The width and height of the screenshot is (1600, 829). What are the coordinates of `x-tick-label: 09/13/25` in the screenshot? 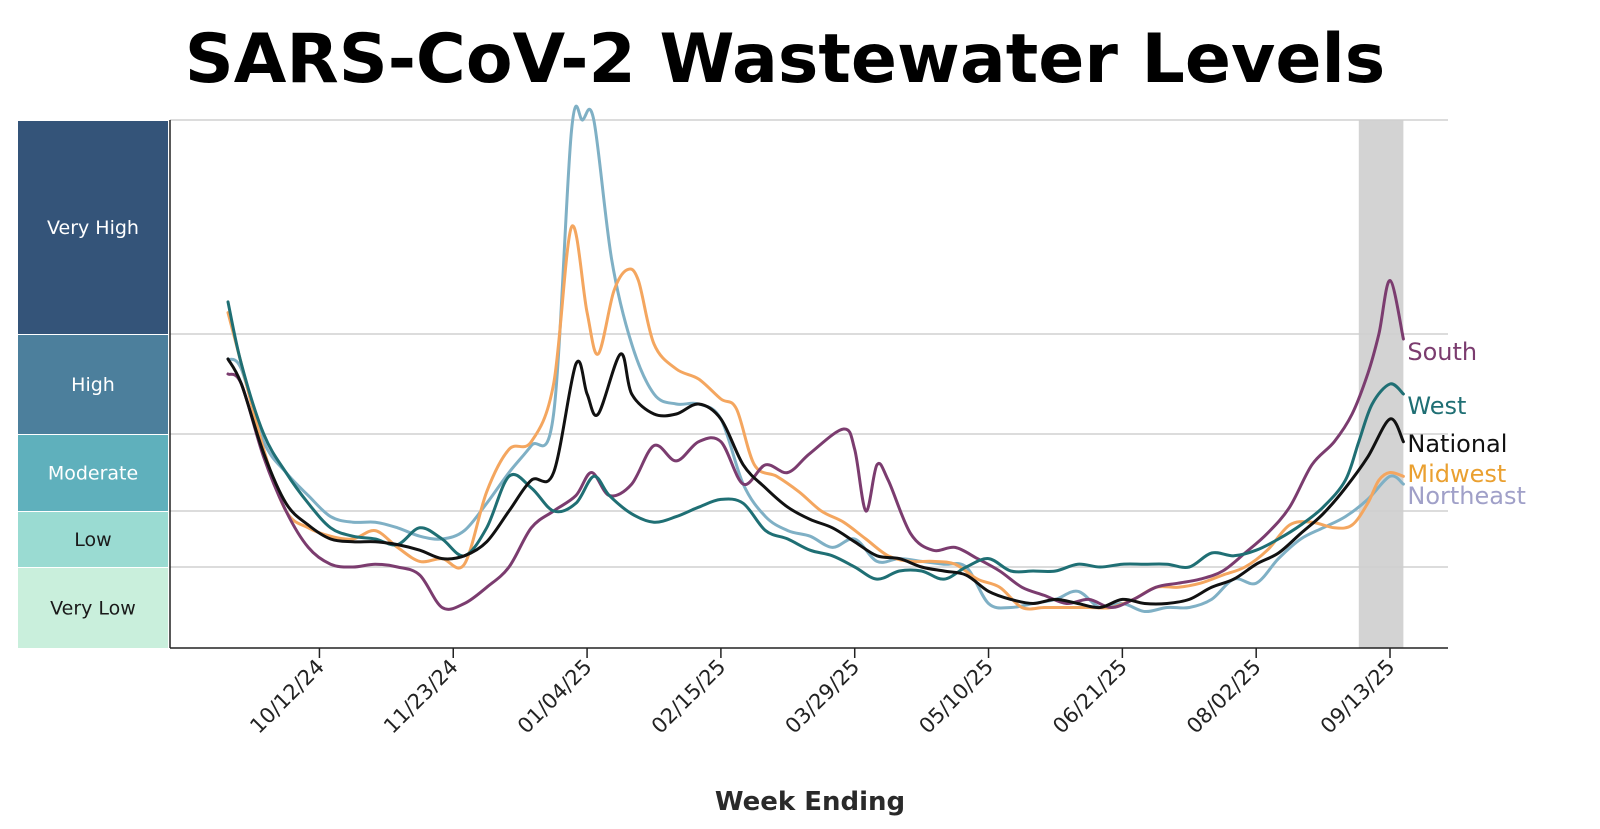 It's located at (1358, 697).